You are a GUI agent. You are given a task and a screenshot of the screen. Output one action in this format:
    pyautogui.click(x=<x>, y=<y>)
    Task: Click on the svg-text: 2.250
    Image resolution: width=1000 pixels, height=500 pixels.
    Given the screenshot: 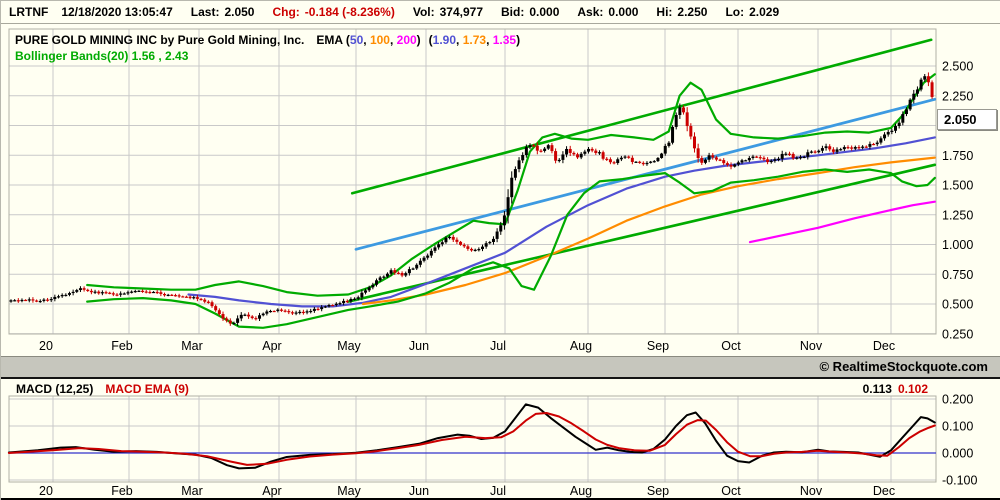 What is the action you would take?
    pyautogui.click(x=957, y=96)
    